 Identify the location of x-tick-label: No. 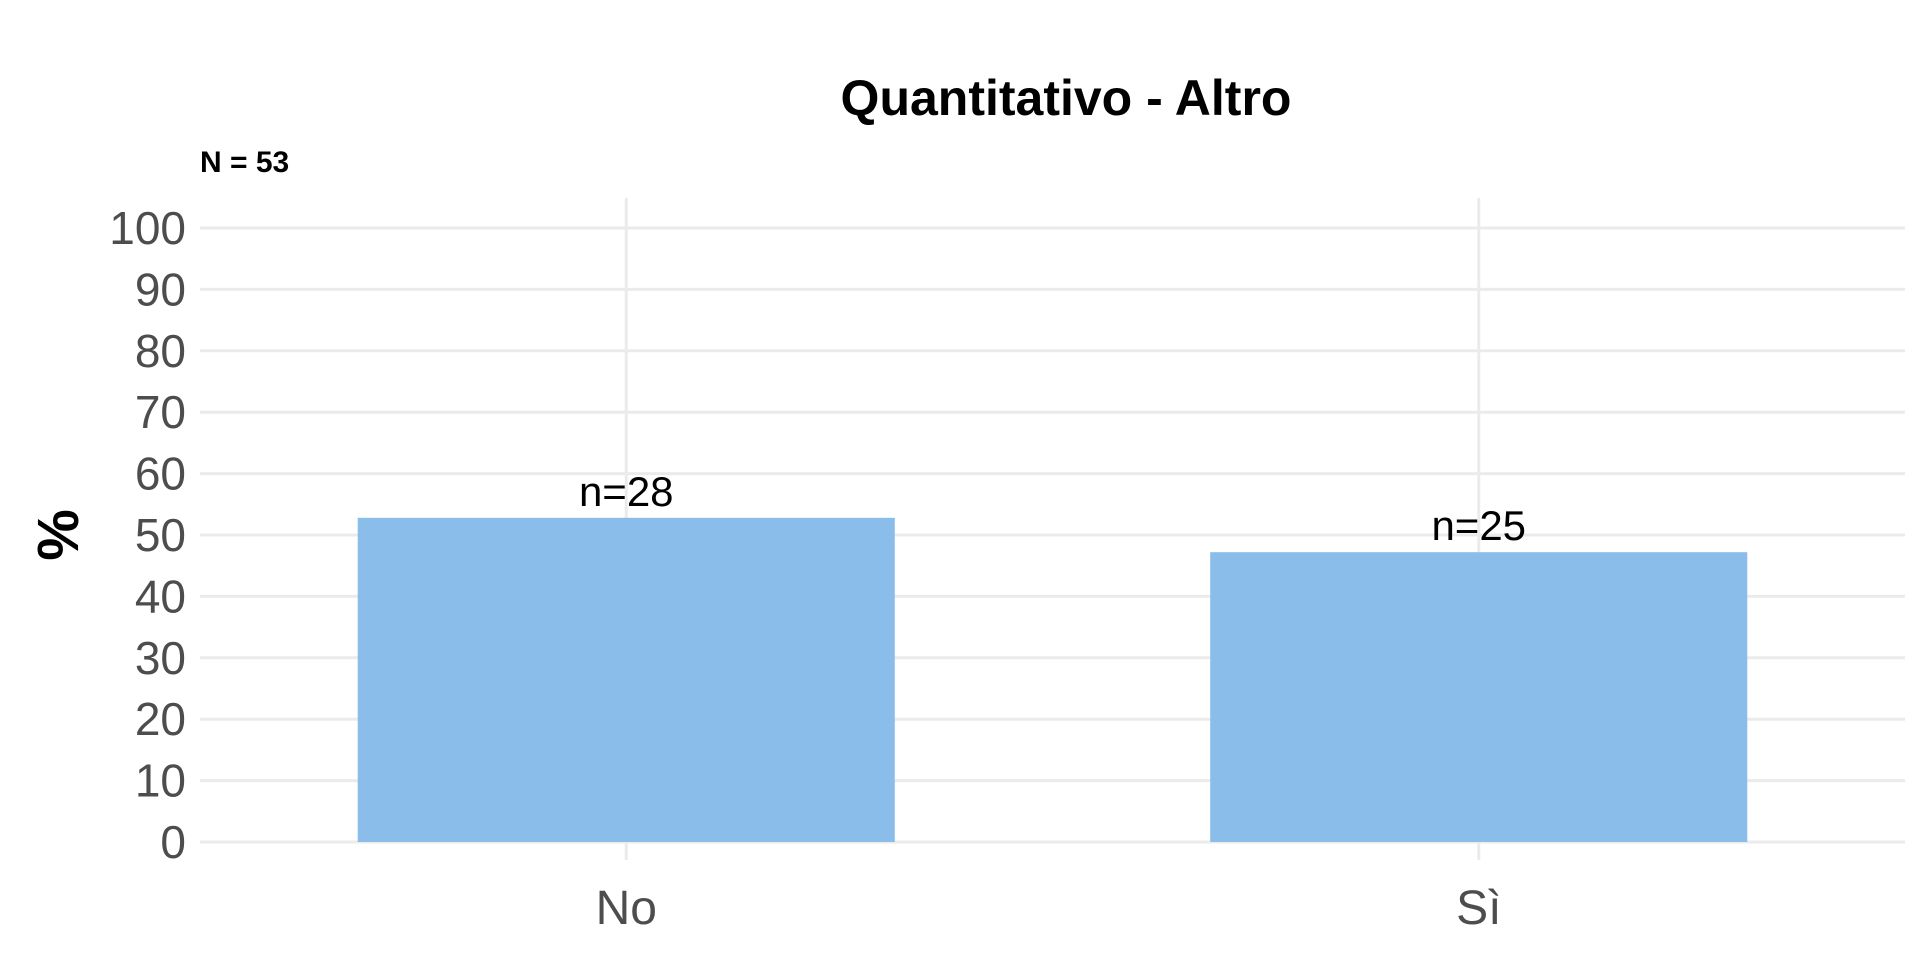
(626, 908).